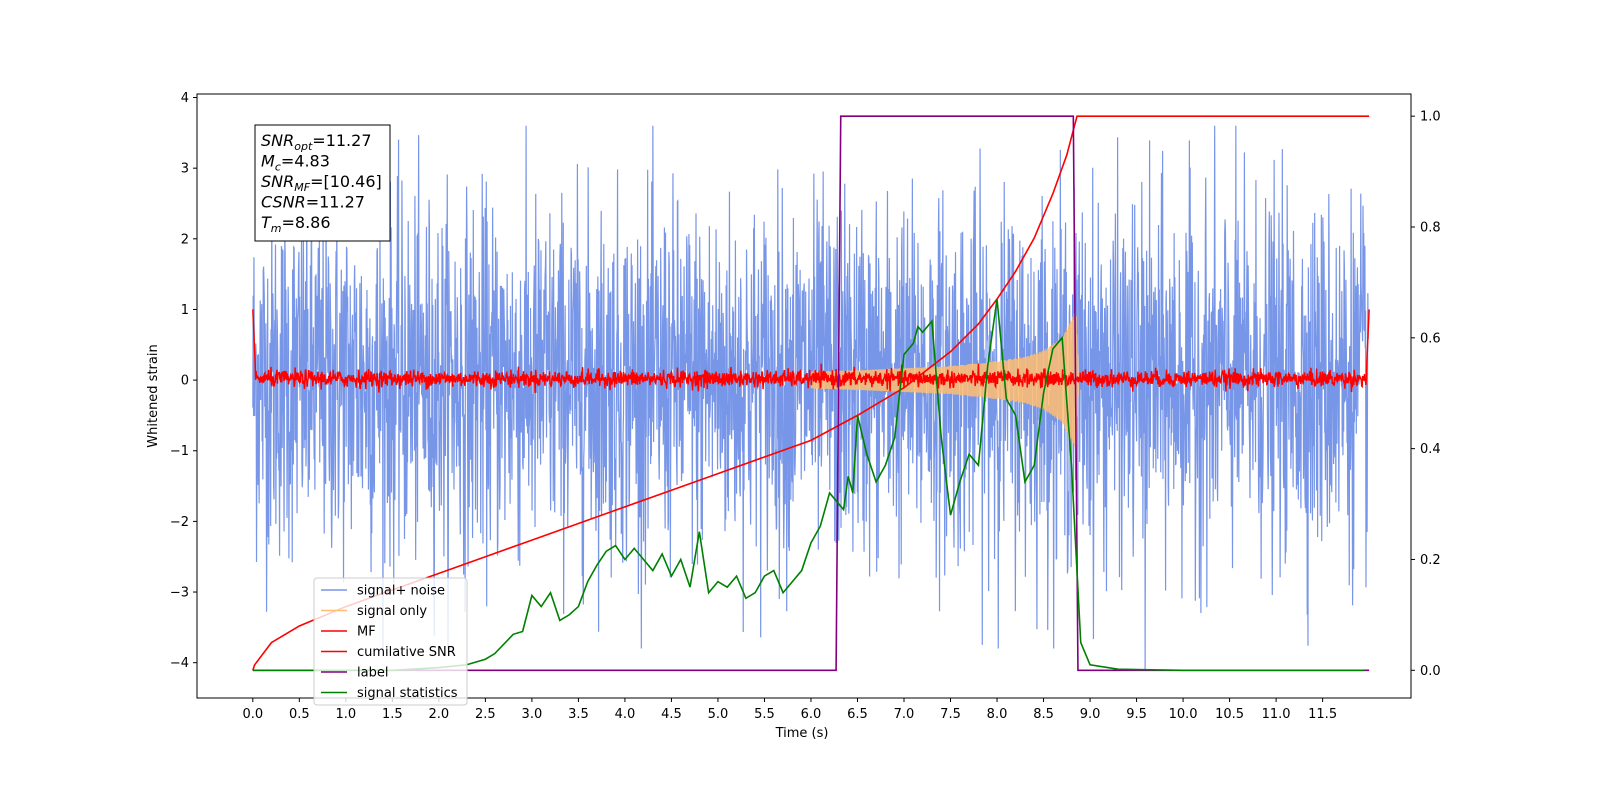 This screenshot has width=1600, height=800. Describe the element at coordinates (316, 142) in the screenshot. I see `stats-line: SNRopt=11.27` at that location.